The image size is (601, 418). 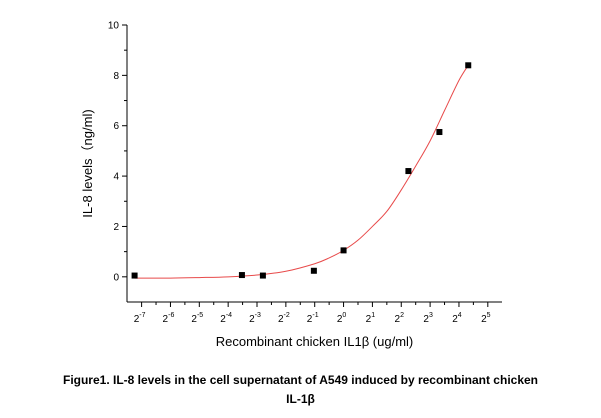 I want to click on y-tick-label: 6, so click(x=116, y=126).